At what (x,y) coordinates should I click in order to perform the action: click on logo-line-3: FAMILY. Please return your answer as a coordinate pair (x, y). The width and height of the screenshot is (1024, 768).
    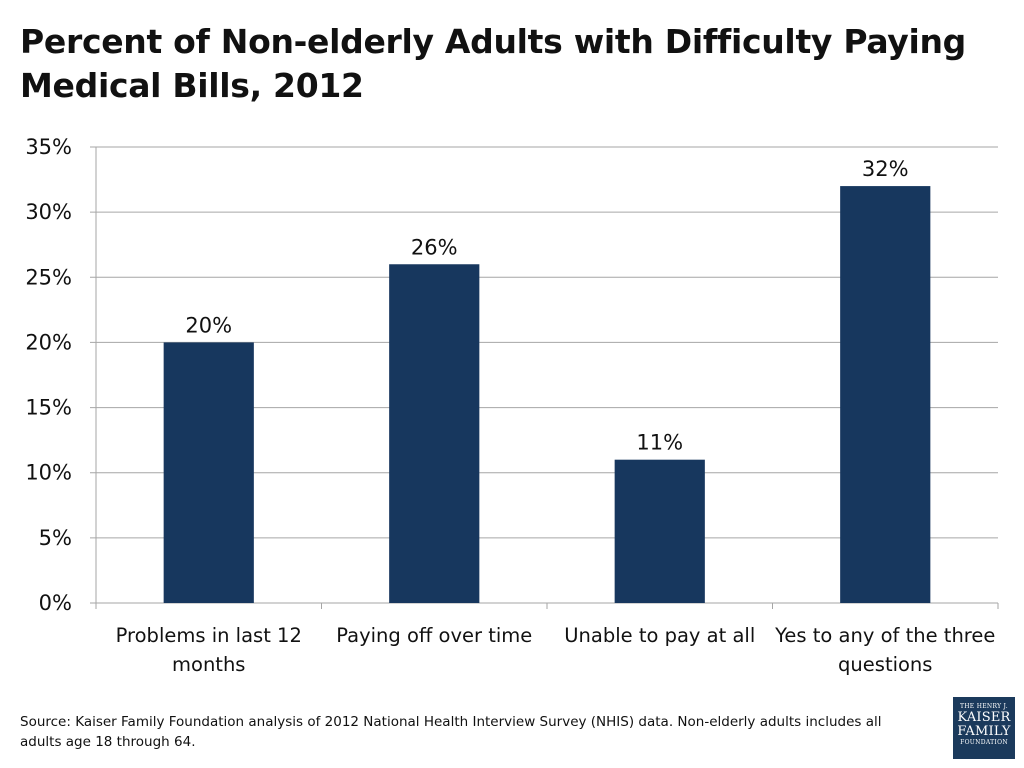
    Looking at the image, I should click on (984, 731).